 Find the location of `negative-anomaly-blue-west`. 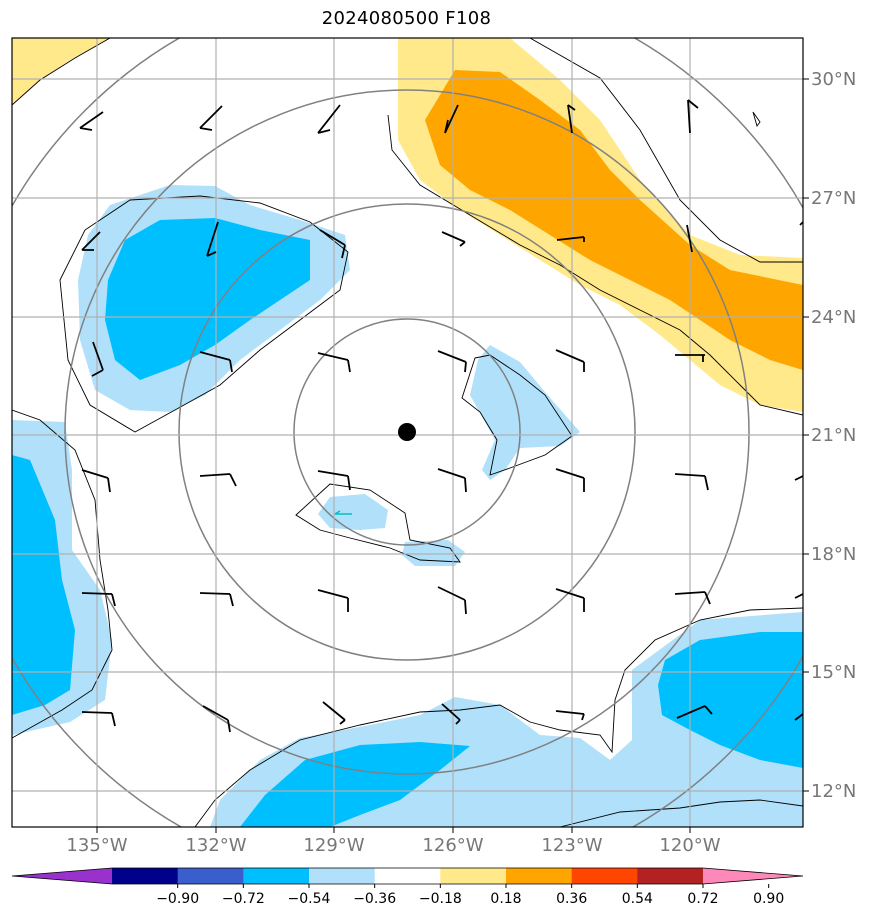

negative-anomaly-blue-west is located at coordinates (43, 585).